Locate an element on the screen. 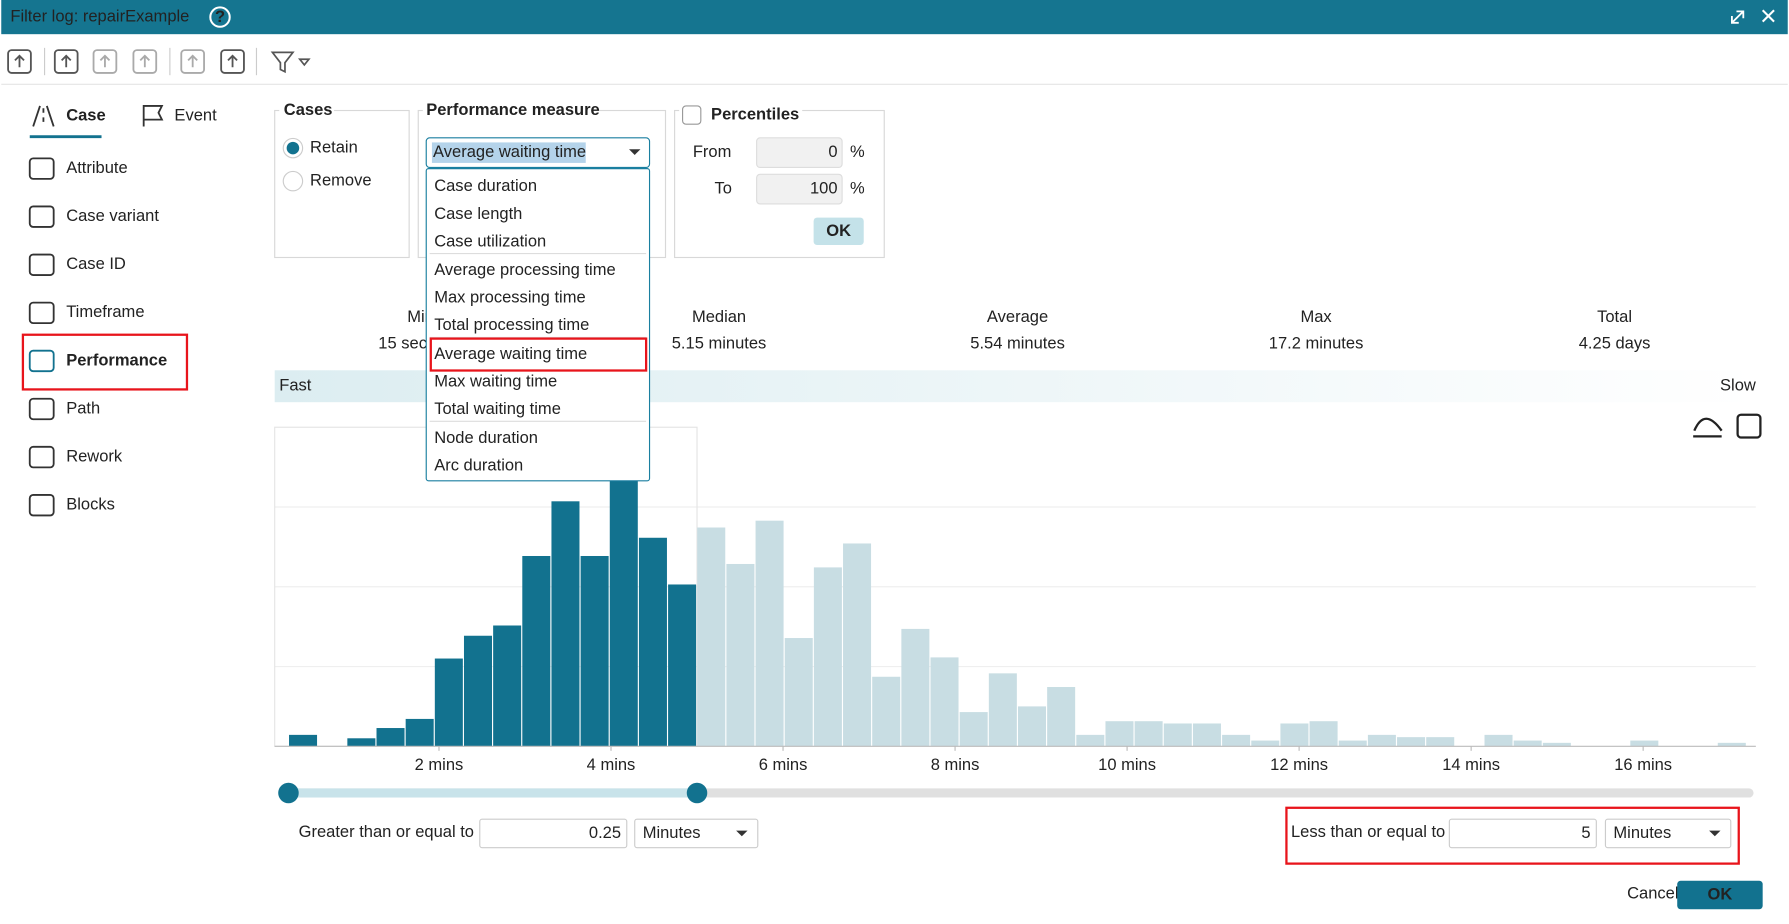  ok-label: OK is located at coordinates (1720, 893).